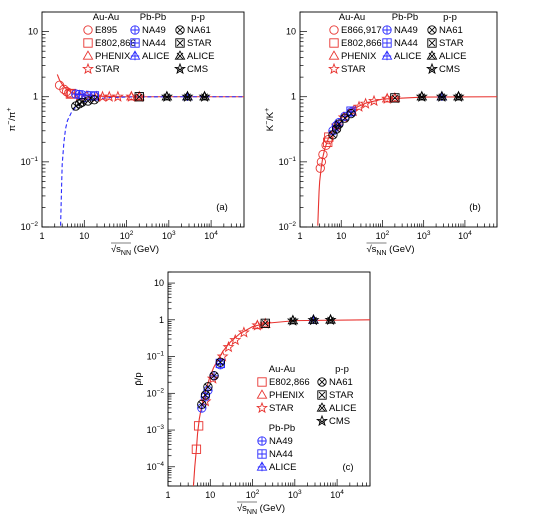  I want to click on y-tick-label: 10⁻⁴, so click(156, 466).